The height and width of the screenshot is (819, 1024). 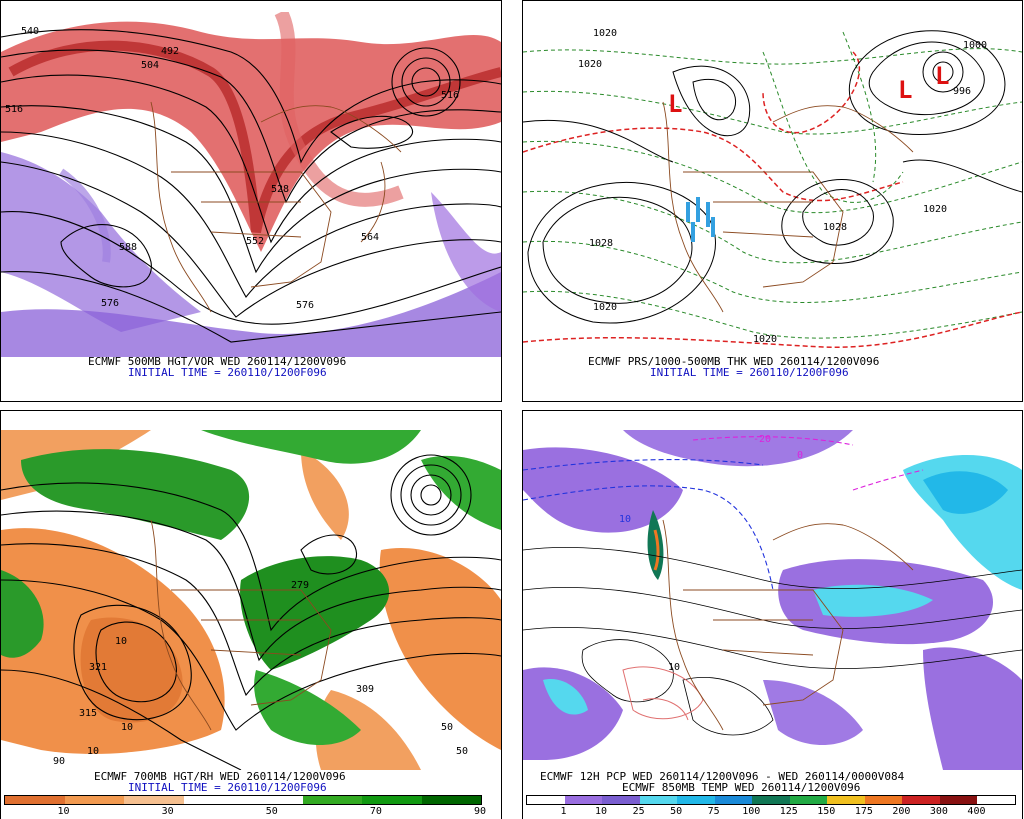 I want to click on contour-label: 279, so click(x=300, y=585).